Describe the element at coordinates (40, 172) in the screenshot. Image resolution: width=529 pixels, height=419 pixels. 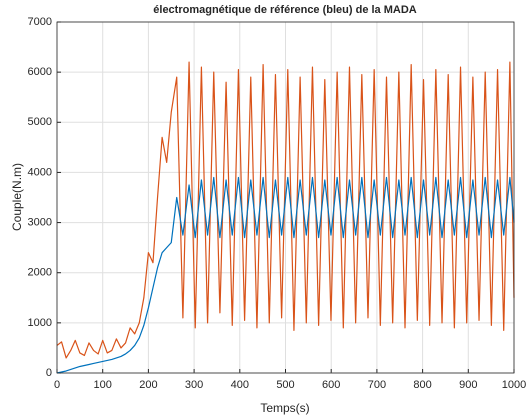
I see `y-tick-label: 4000` at that location.